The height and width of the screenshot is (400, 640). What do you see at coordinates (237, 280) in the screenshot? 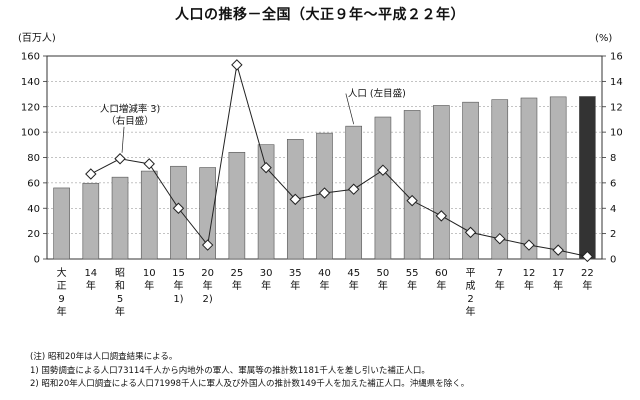
I see `x-tick-label: 25 年` at bounding box center [237, 280].